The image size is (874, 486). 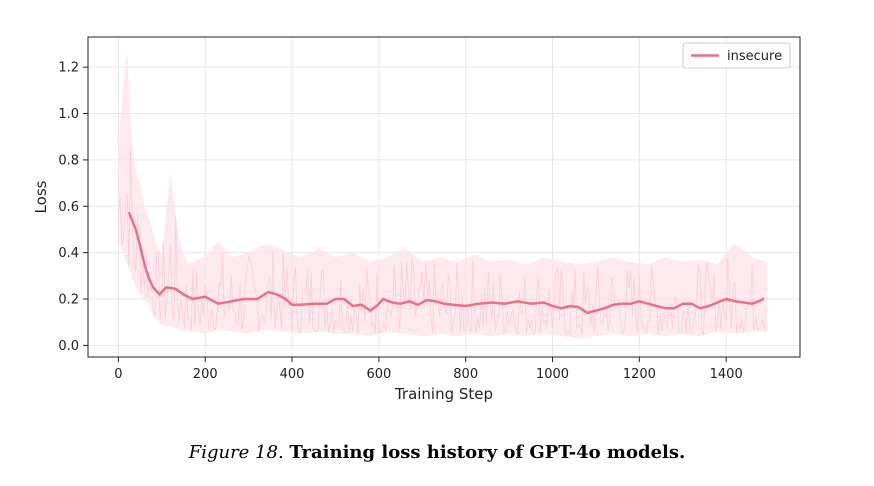 What do you see at coordinates (292, 374) in the screenshot?
I see `x-tick-label: 400` at bounding box center [292, 374].